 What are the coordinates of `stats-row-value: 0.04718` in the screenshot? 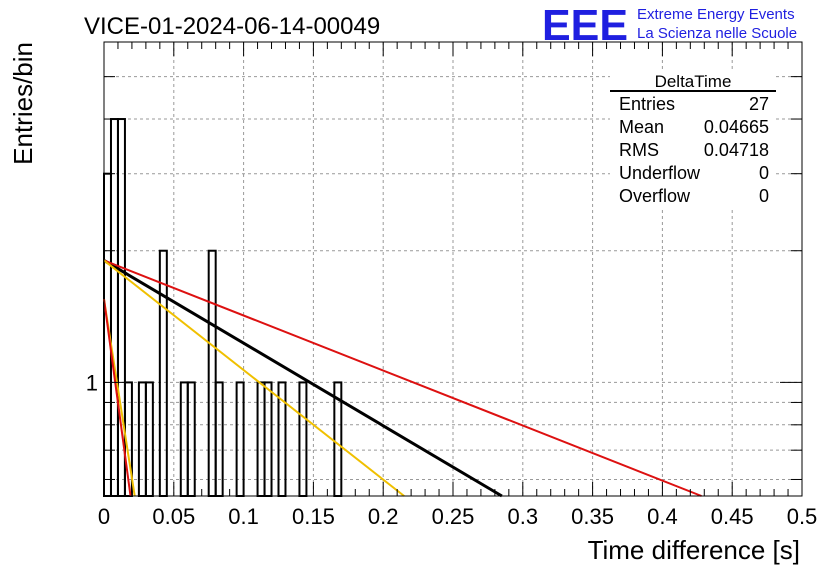 It's located at (736, 150).